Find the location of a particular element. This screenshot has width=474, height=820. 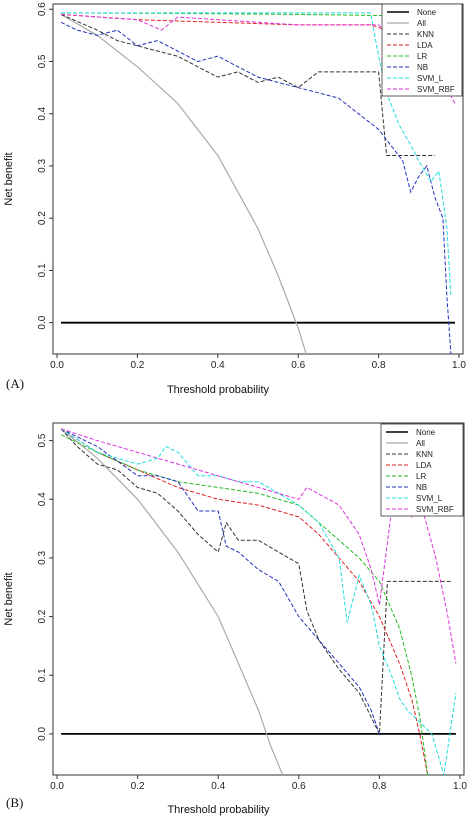

y-tick-label: 0.6 is located at coordinates (42, 9).